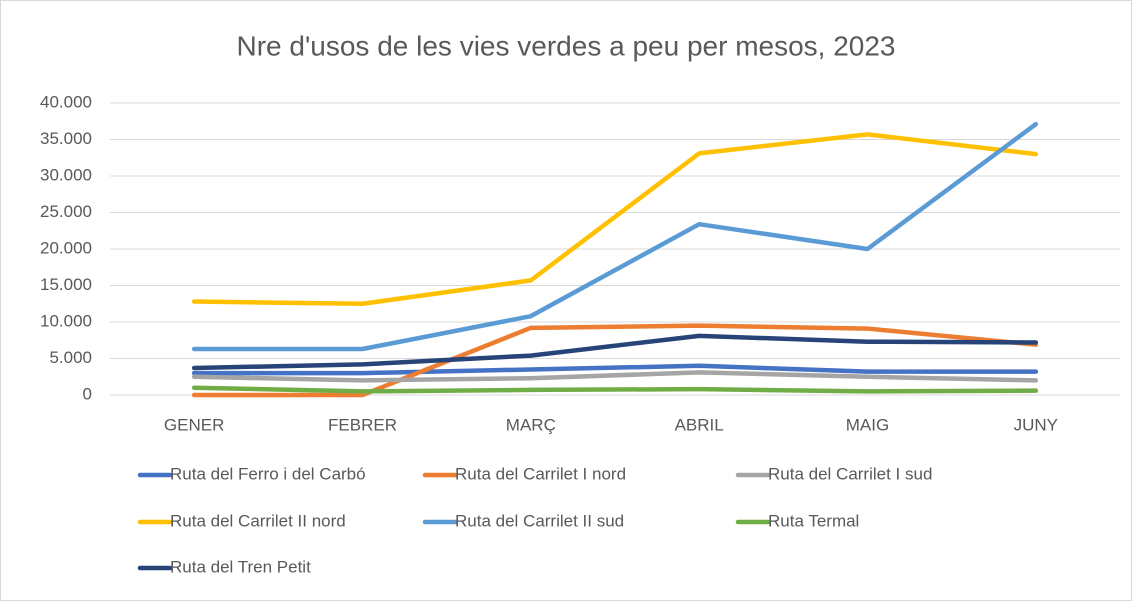  Describe the element at coordinates (66, 320) in the screenshot. I see `y-tick-label: 10.000` at that location.